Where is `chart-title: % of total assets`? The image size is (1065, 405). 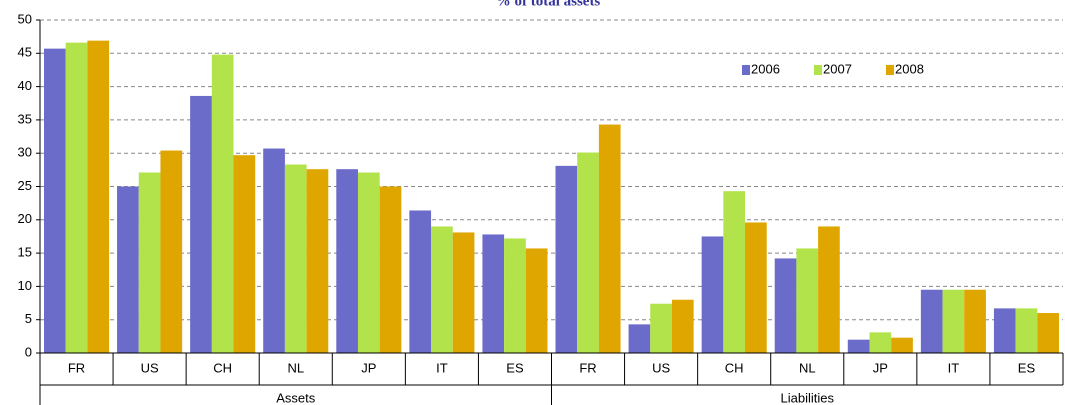
chart-title: % of total assets is located at coordinates (548, 4).